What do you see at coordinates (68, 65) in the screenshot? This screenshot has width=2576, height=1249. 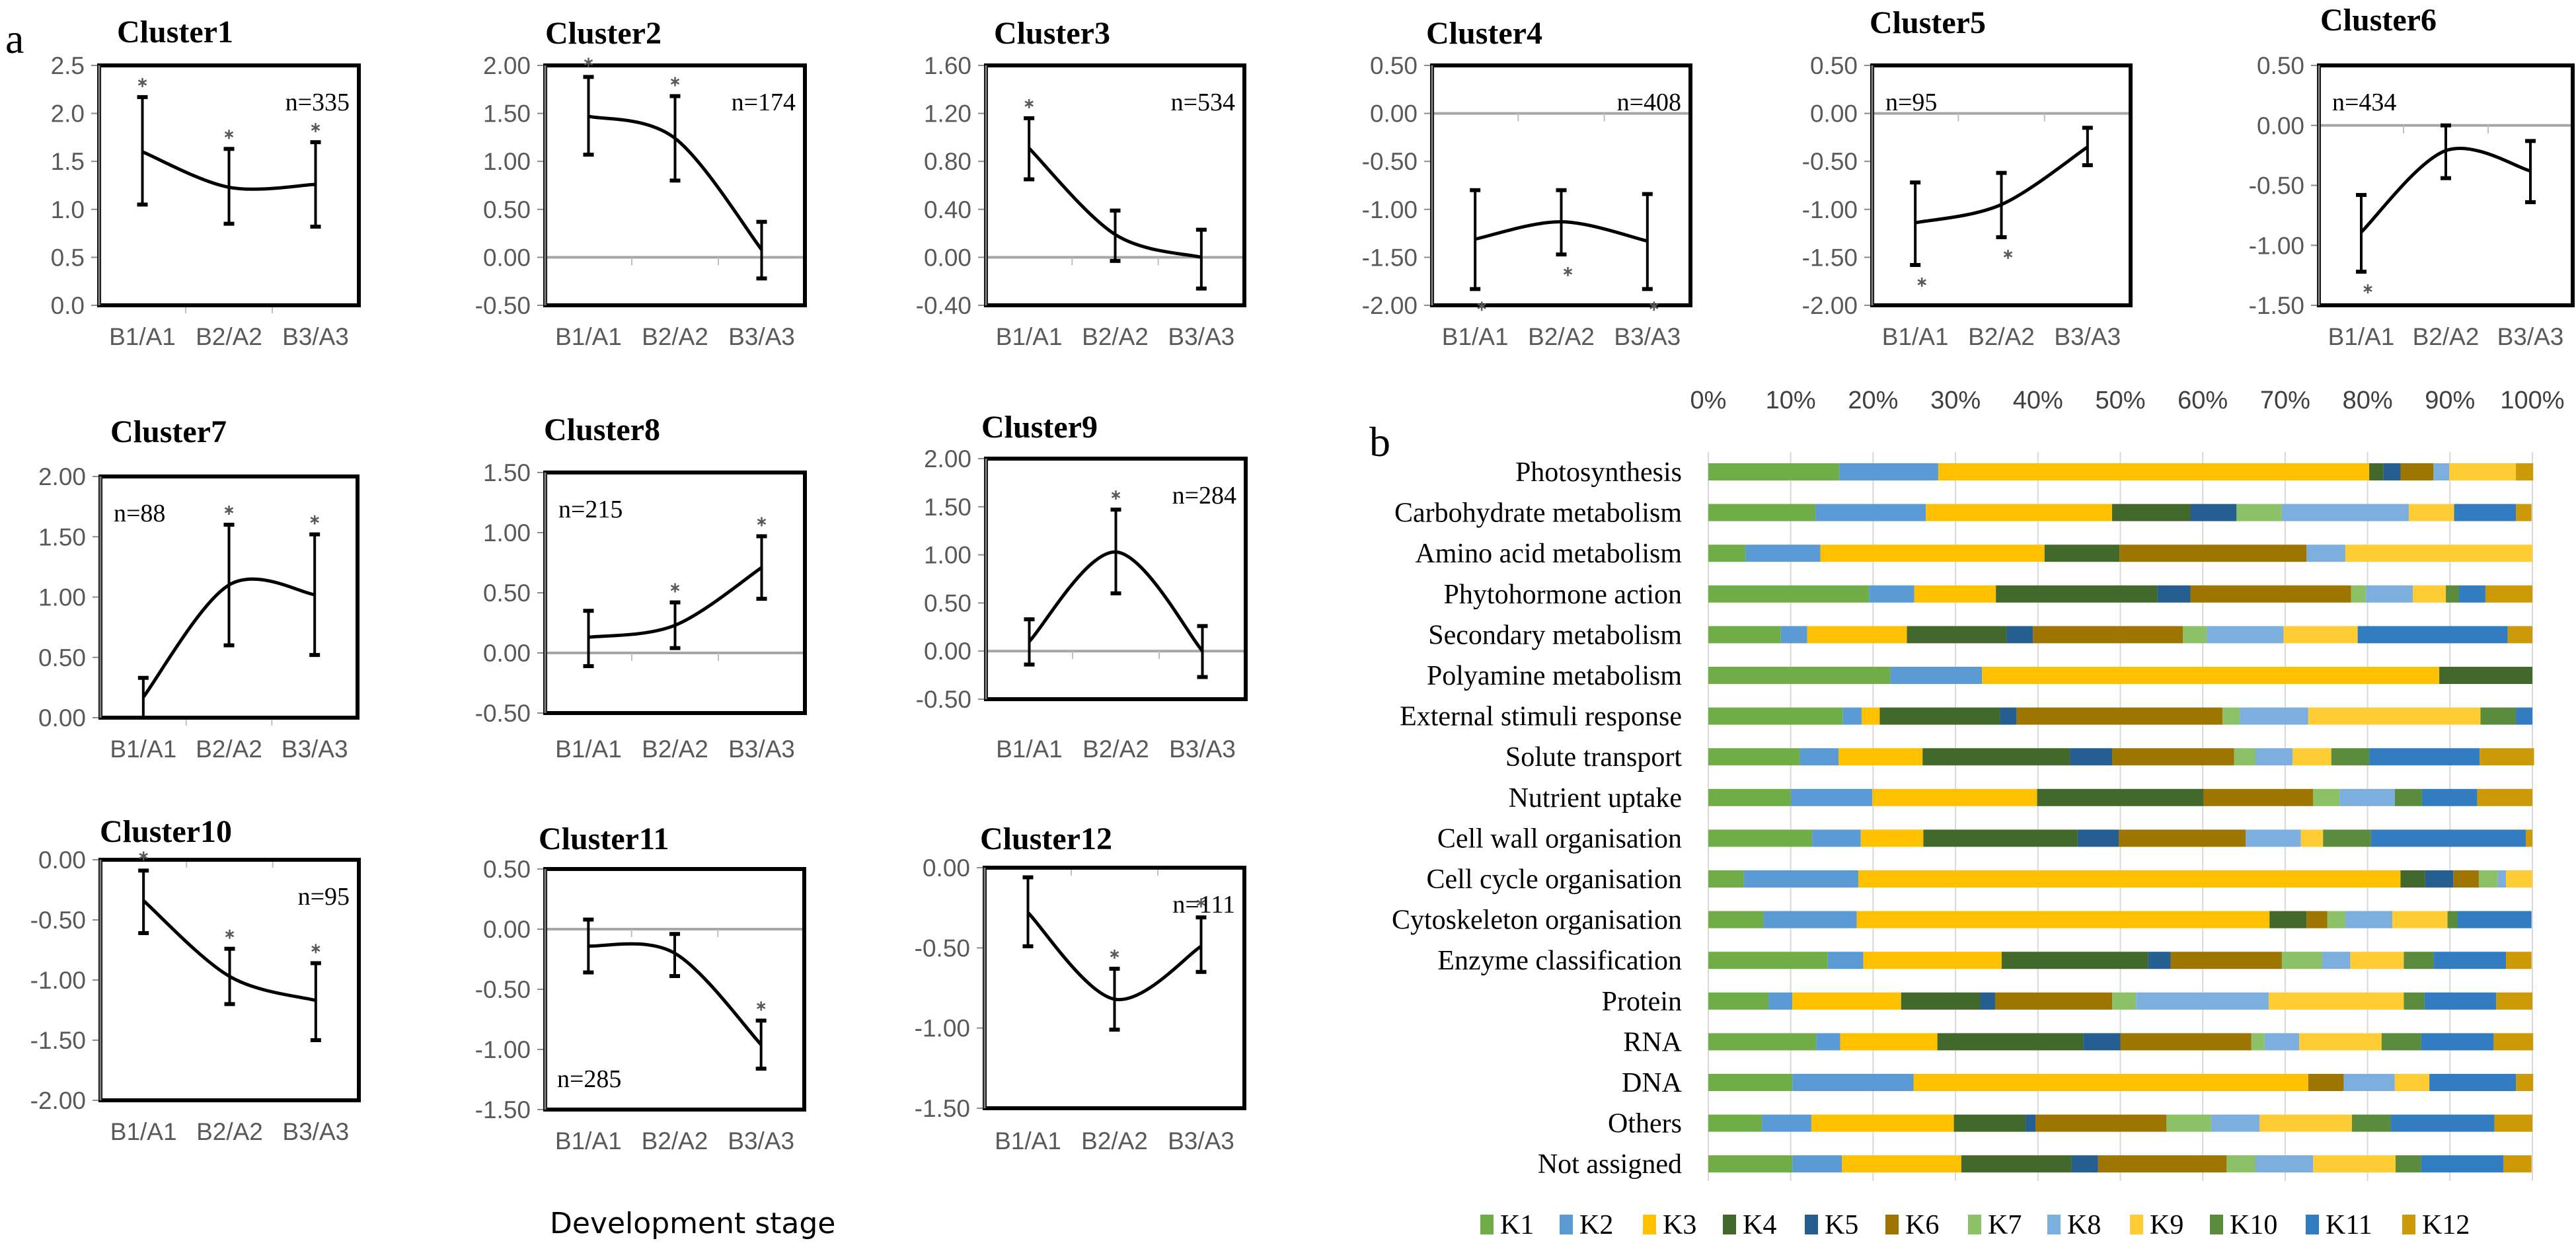 I see `y-tick-label: 2.5` at bounding box center [68, 65].